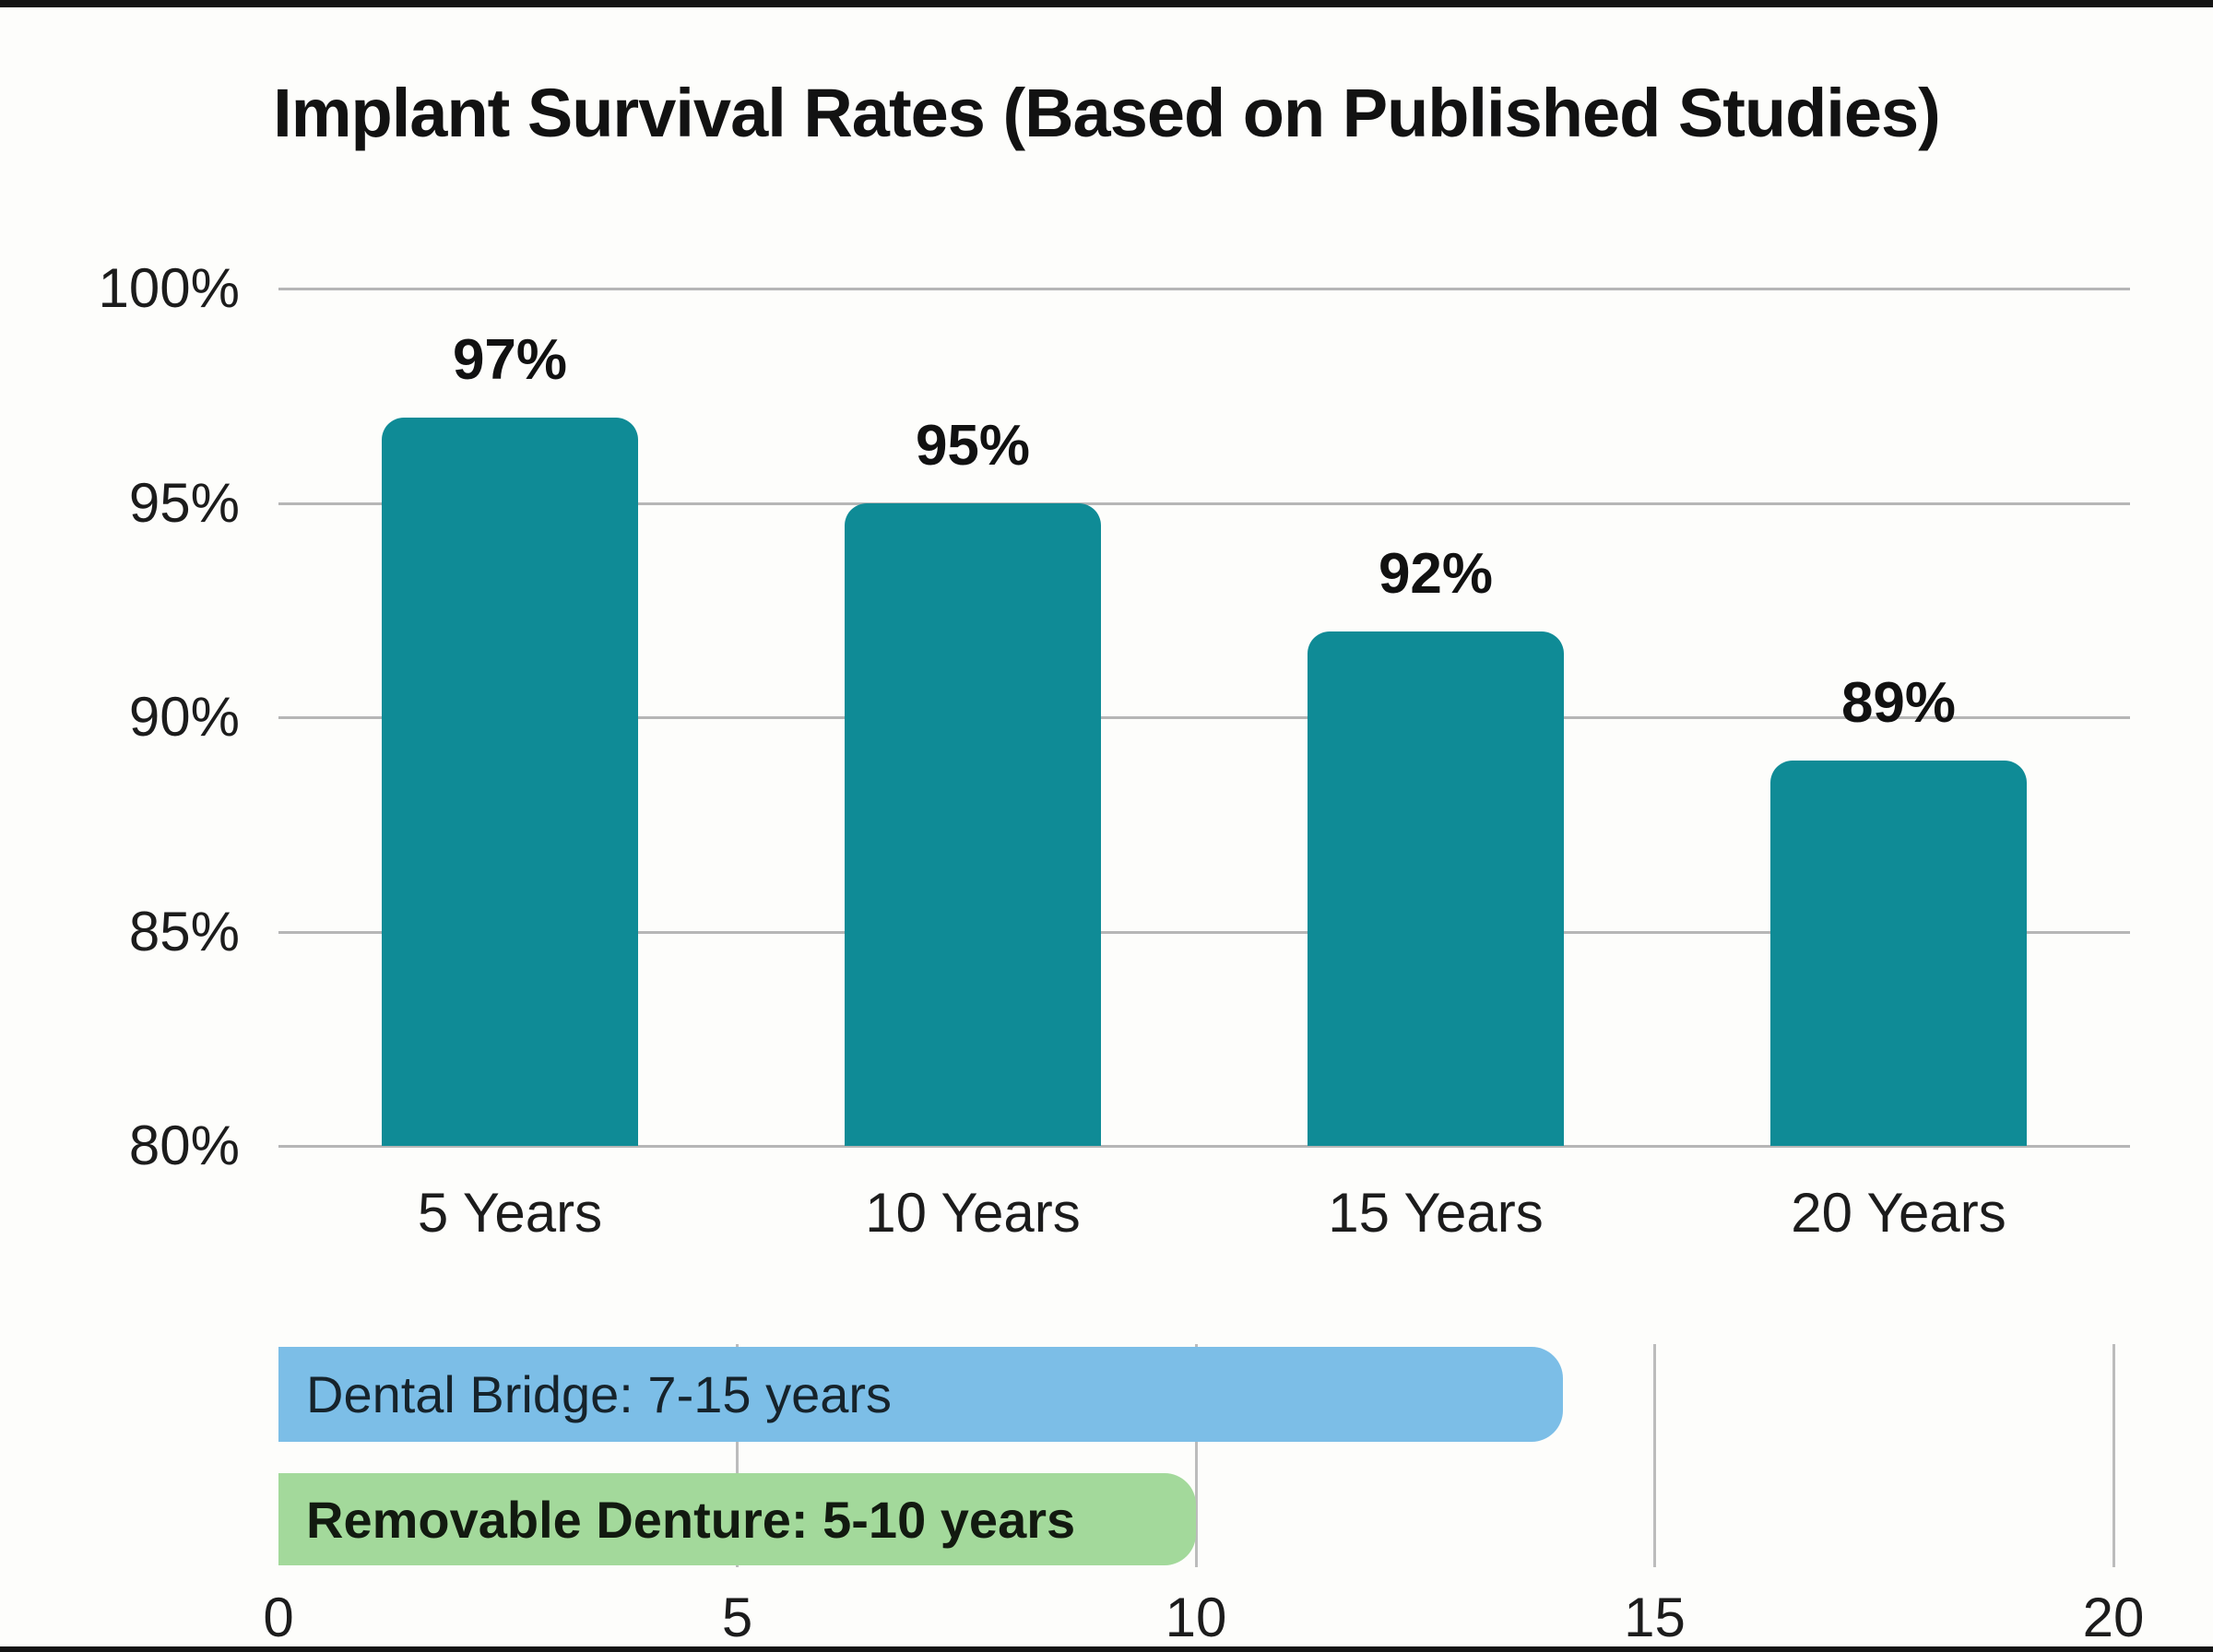  I want to click on bar-10-years, so click(973, 824).